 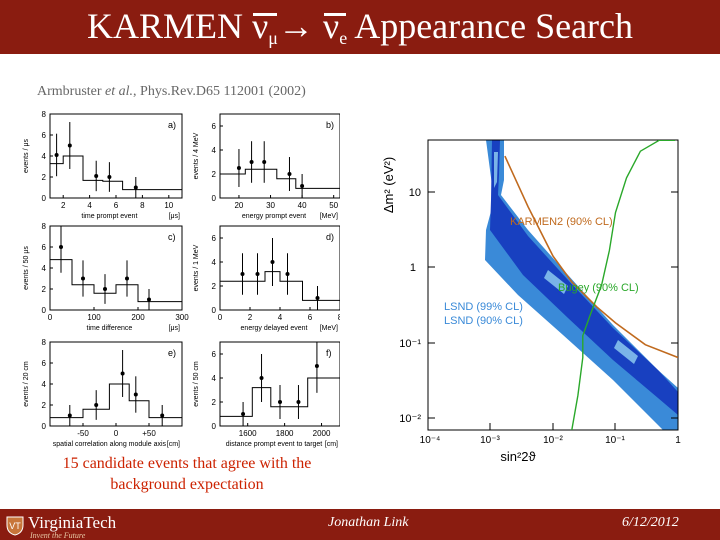 I want to click on x-tick-label: 10, so click(x=168, y=205).